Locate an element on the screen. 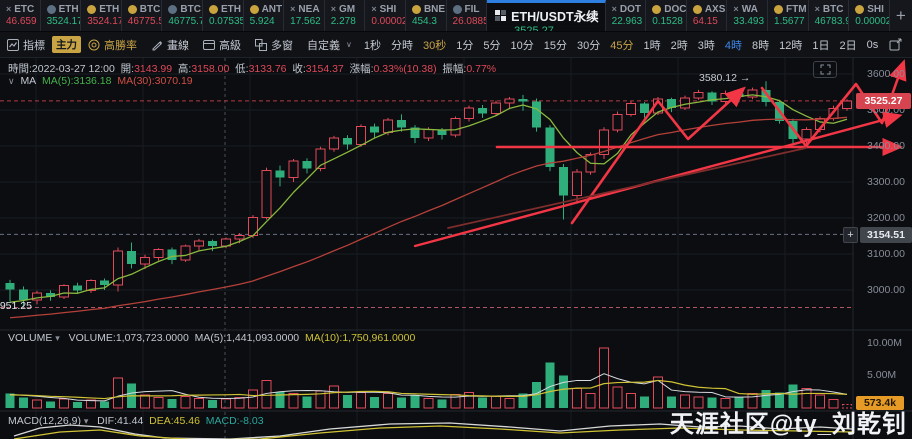 This screenshot has width=912, height=439. ticker-left-shi-9: × SHI 0.00002 is located at coordinates (385, 15).